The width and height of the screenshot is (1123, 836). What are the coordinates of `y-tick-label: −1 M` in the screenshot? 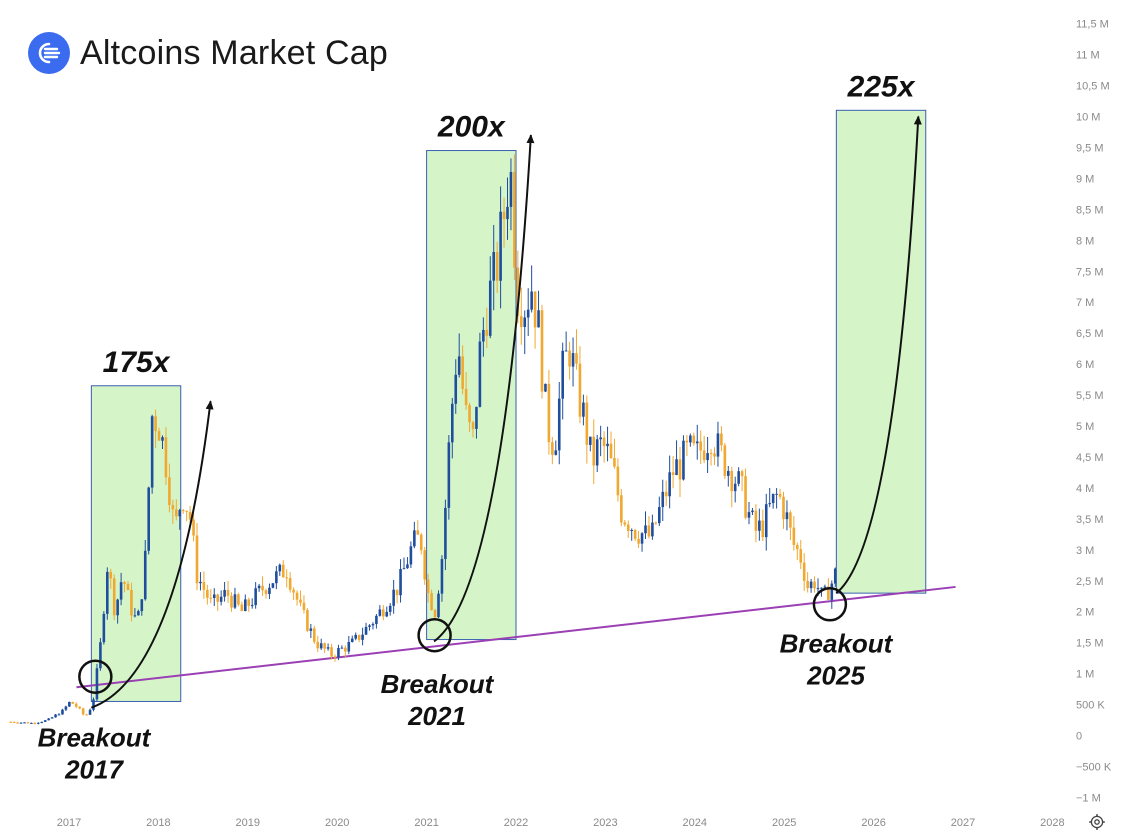 It's located at (1088, 798).